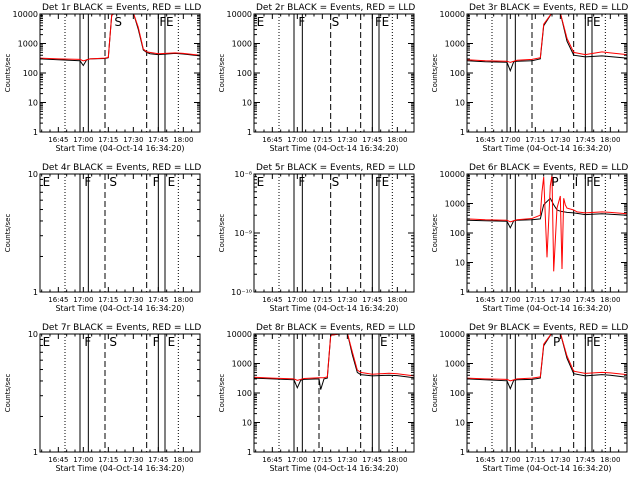 This screenshot has width=640, height=480. What do you see at coordinates (548, 8) in the screenshot?
I see `chart-title: Det 3r BLACK = Events, RED = LLD` at bounding box center [548, 8].